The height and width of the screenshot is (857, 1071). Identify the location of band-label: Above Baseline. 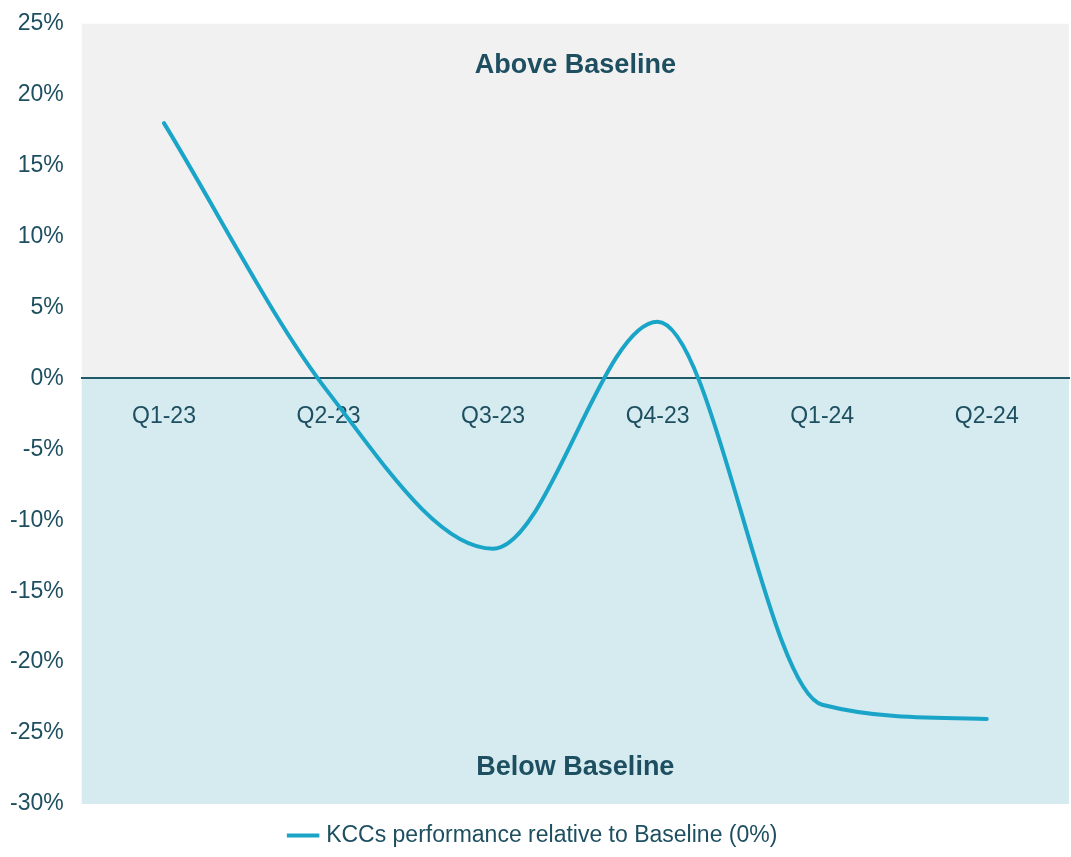
(575, 64).